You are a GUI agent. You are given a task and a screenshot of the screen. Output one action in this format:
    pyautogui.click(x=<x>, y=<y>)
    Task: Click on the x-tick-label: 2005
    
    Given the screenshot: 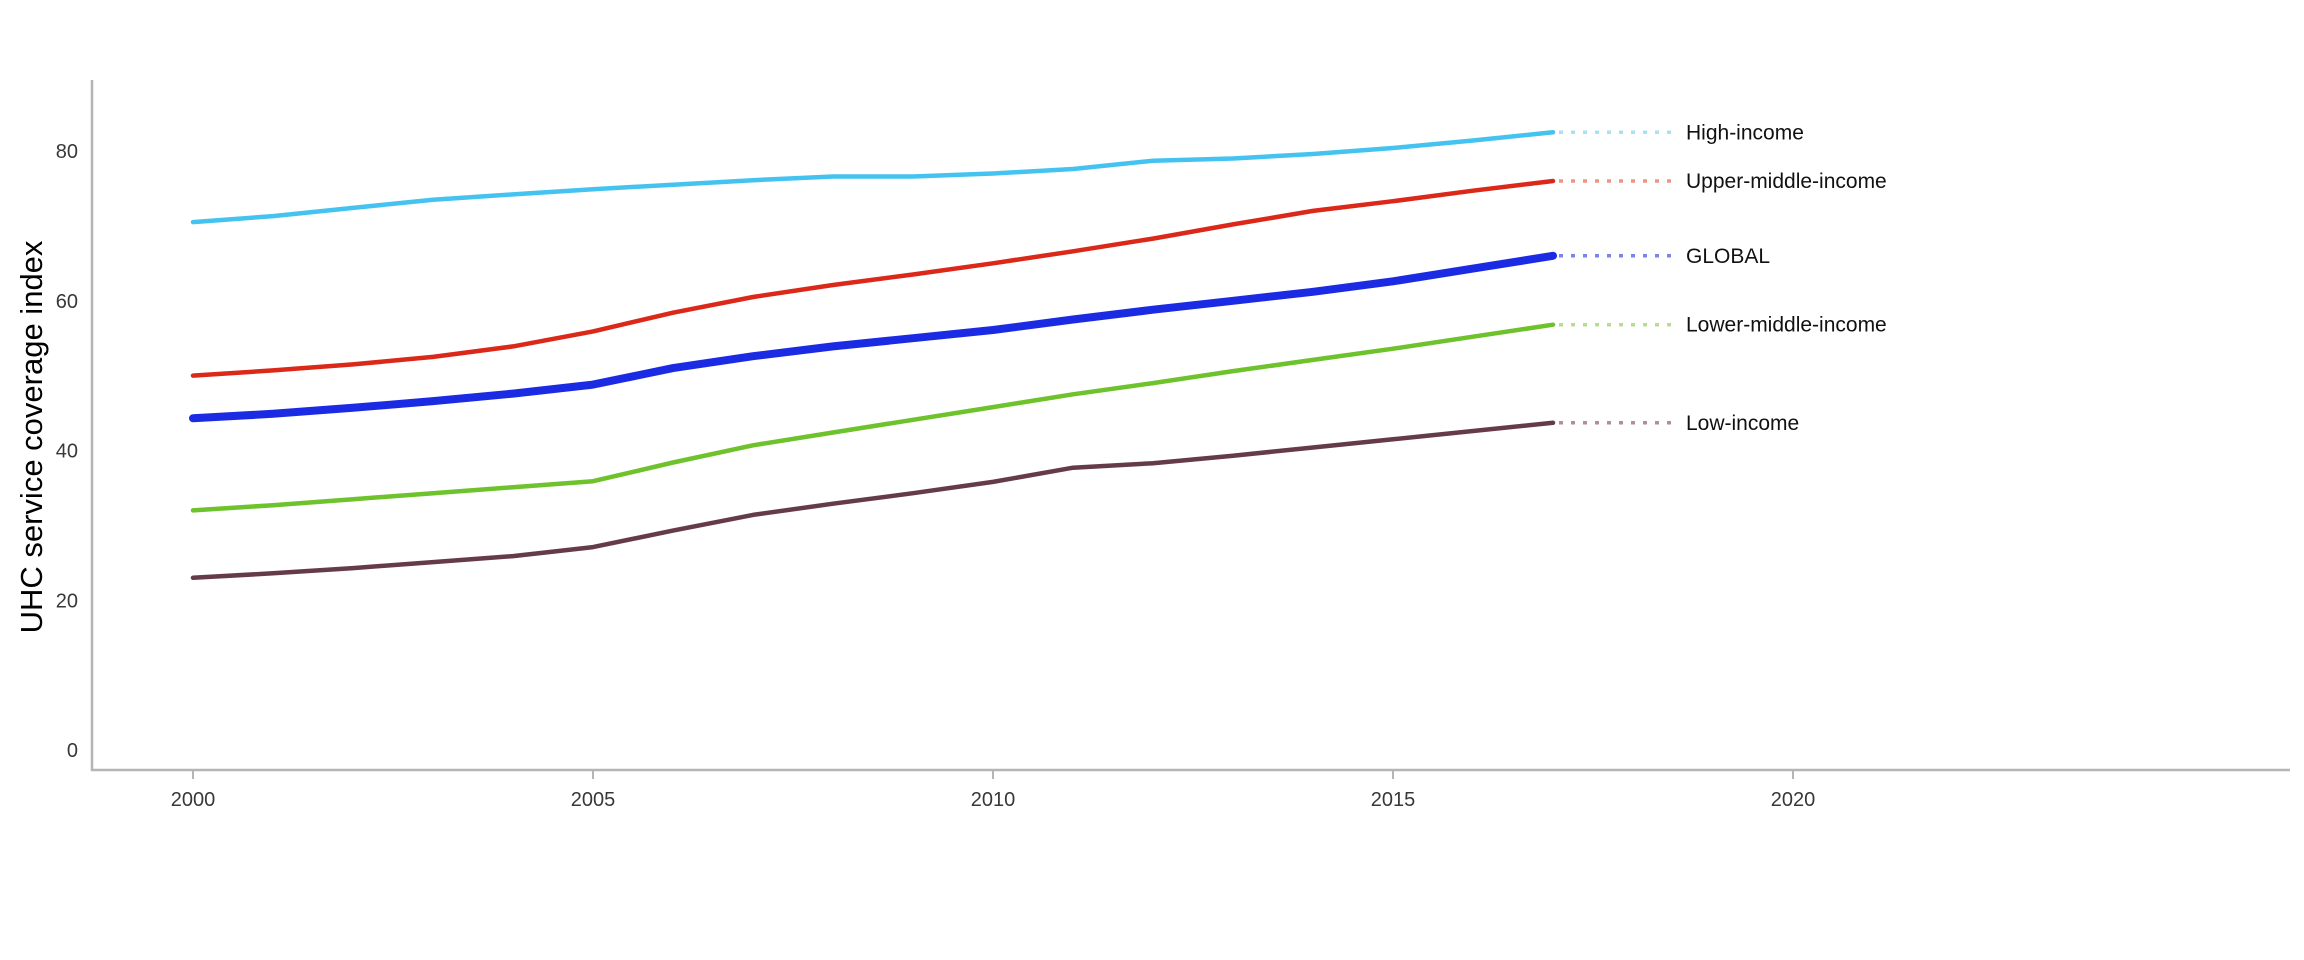 What is the action you would take?
    pyautogui.click(x=593, y=800)
    